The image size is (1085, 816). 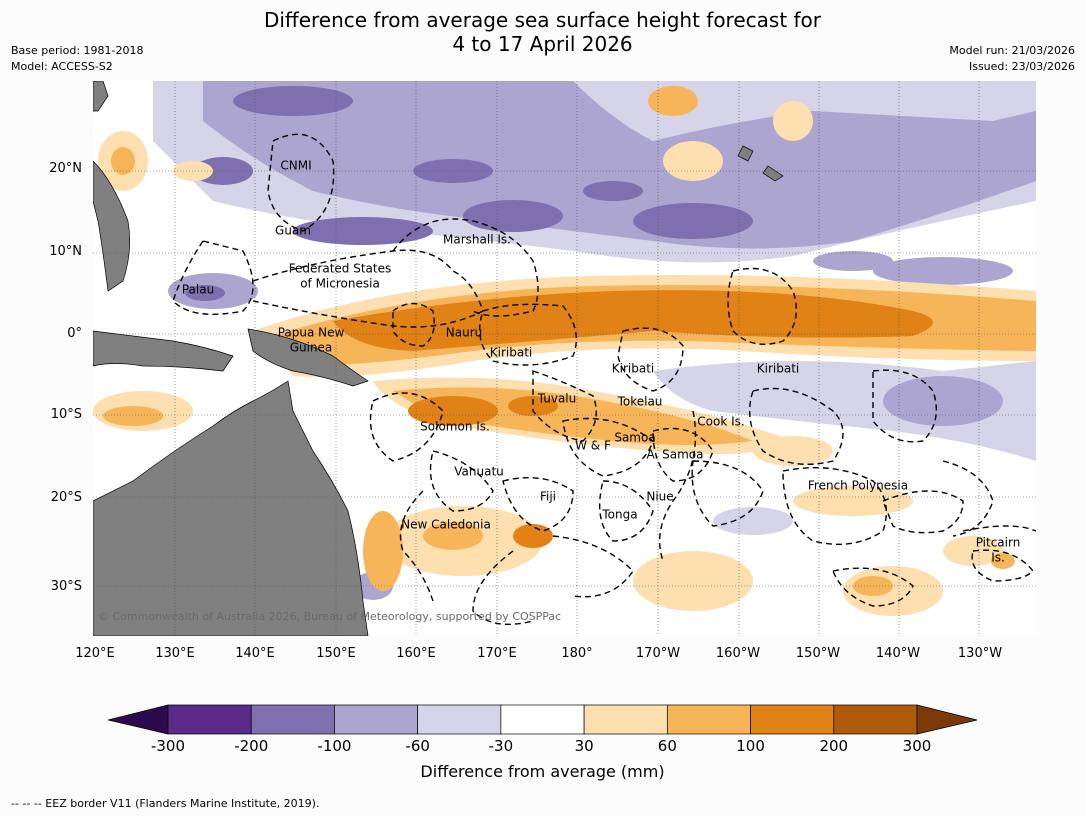 I want to click on lon-label-150e: 150°E, so click(x=336, y=653).